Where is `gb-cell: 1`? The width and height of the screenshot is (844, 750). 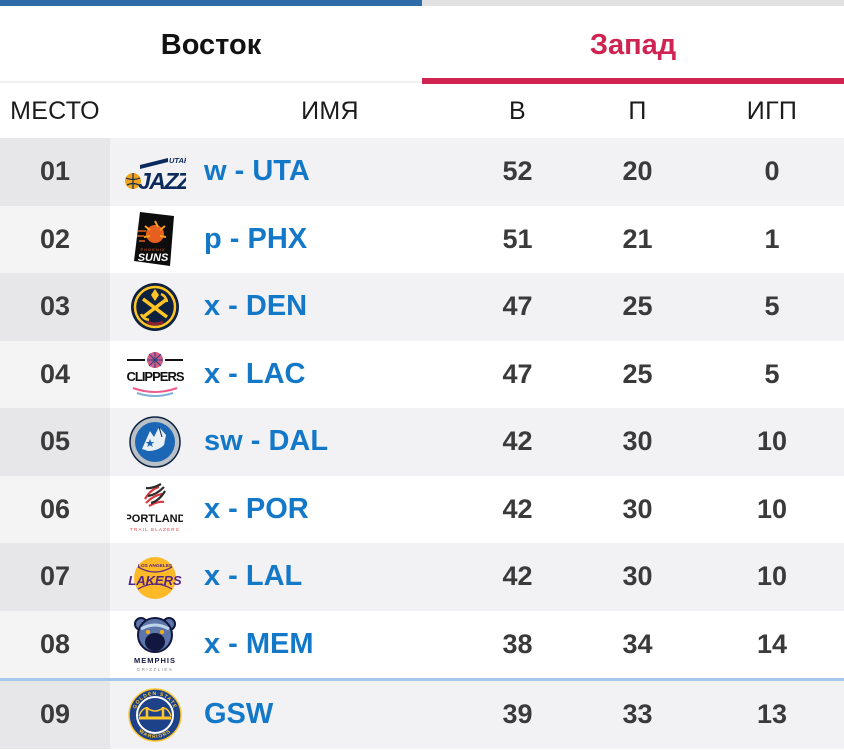
gb-cell: 1 is located at coordinates (772, 238).